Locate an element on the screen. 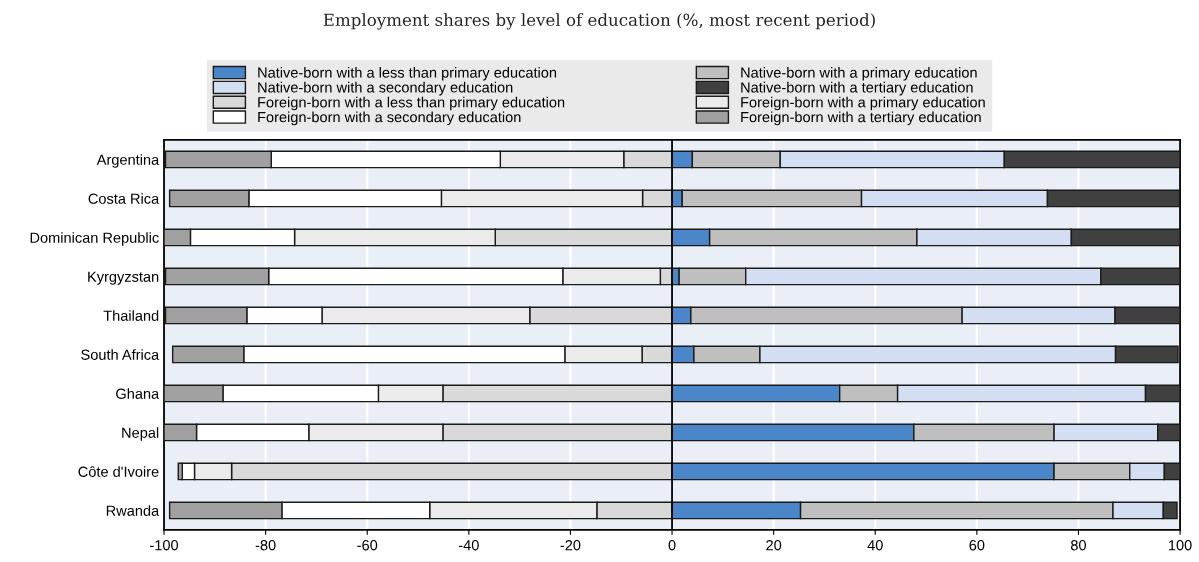  legend-label: Foreign-born with a tertiary education is located at coordinates (861, 118).